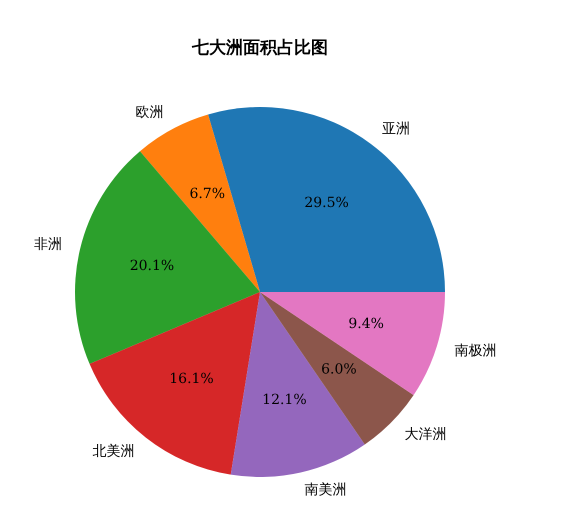 The height and width of the screenshot is (527, 561). I want to click on slice-label: 亚洲, so click(396, 128).